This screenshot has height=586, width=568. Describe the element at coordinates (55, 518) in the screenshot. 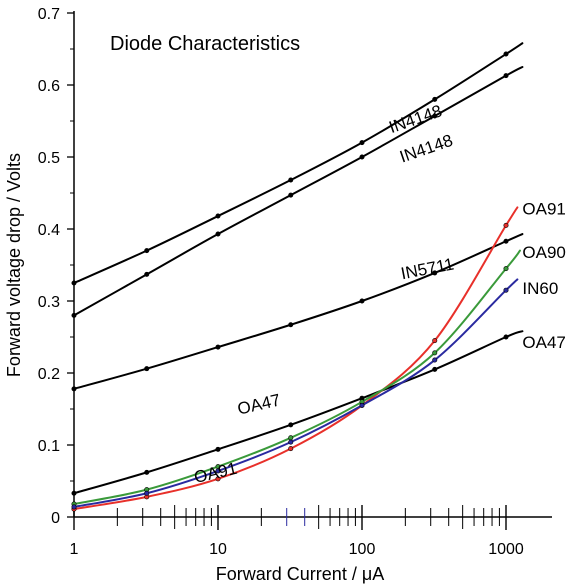

I see `y-tick-label: 0` at that location.